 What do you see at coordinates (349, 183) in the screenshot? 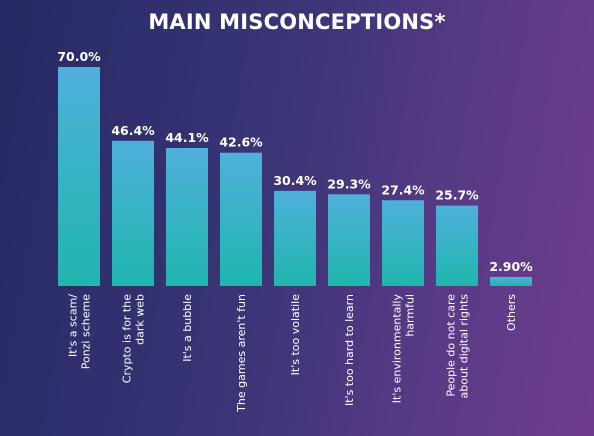
I see `data-label: 29.3%` at bounding box center [349, 183].